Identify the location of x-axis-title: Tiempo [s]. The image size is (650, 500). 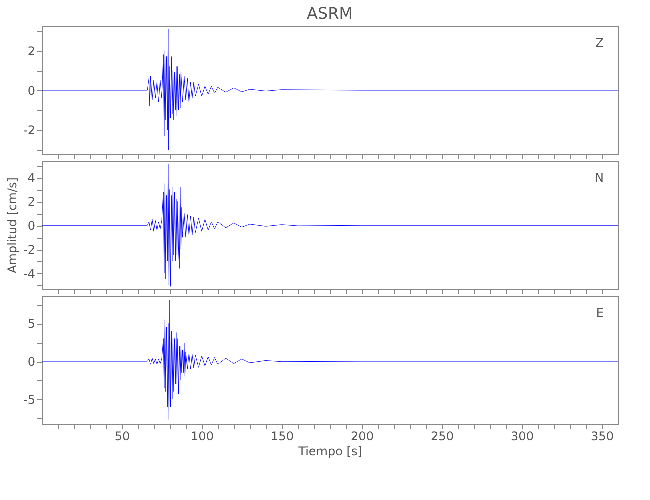
(330, 451).